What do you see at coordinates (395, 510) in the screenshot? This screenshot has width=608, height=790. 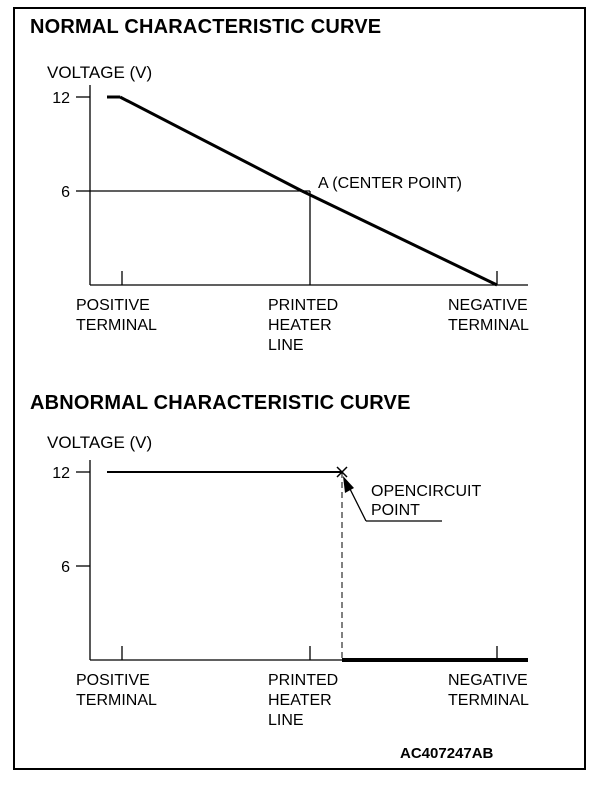 I see `open-circuit-label: POINT` at bounding box center [395, 510].